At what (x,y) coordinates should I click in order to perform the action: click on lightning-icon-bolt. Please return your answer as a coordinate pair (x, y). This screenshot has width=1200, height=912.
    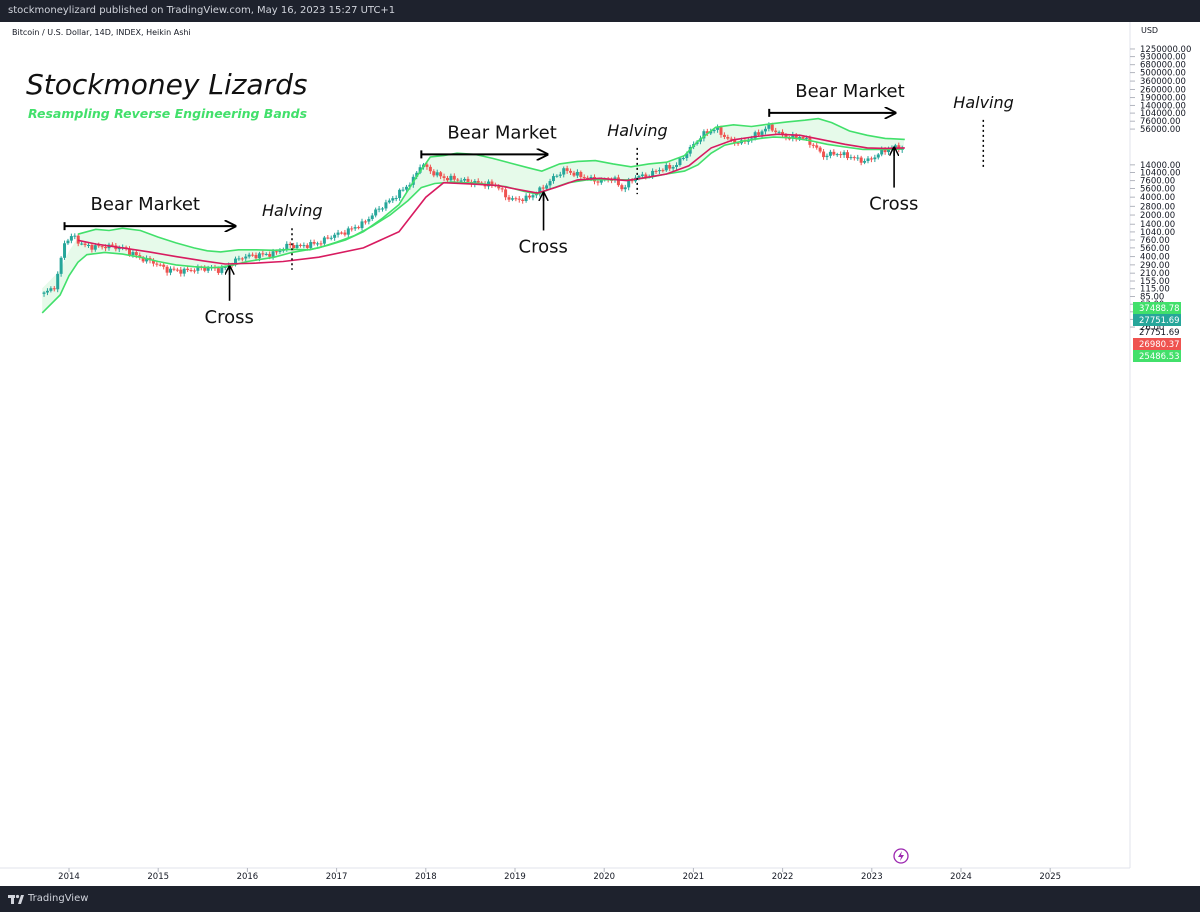
    Looking at the image, I should click on (901, 856).